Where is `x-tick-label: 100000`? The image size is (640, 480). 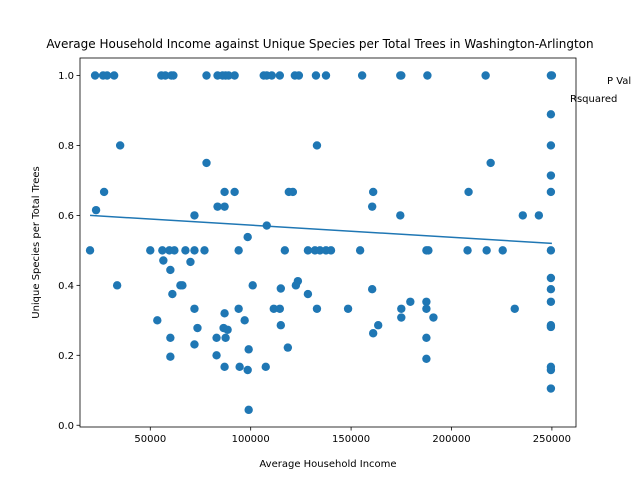 x-tick-label: 100000 is located at coordinates (251, 439).